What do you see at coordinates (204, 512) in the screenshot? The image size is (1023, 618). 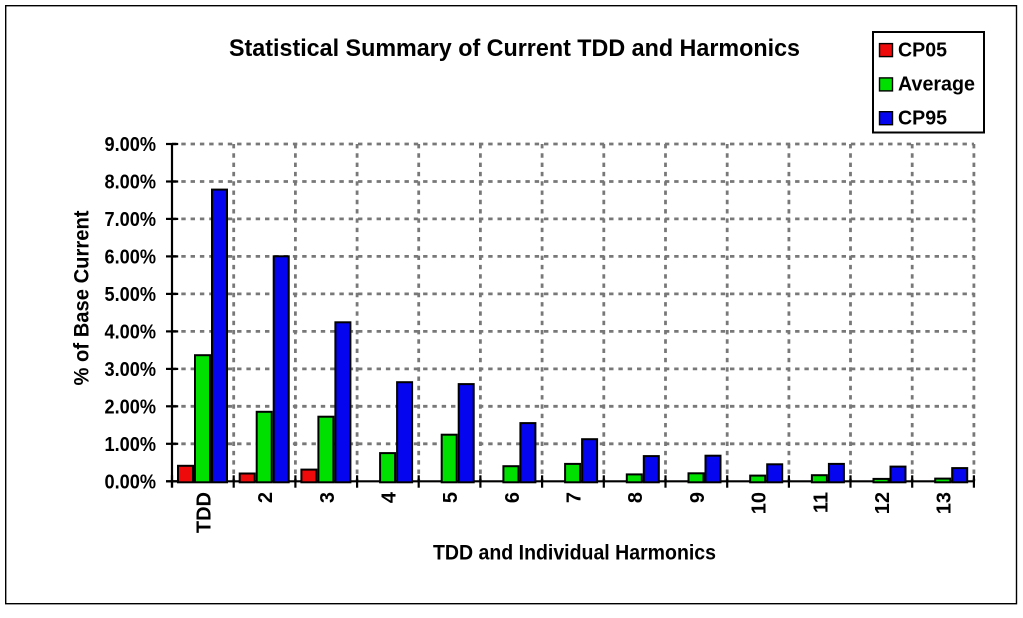 I see `svg-text: TDD` at bounding box center [204, 512].